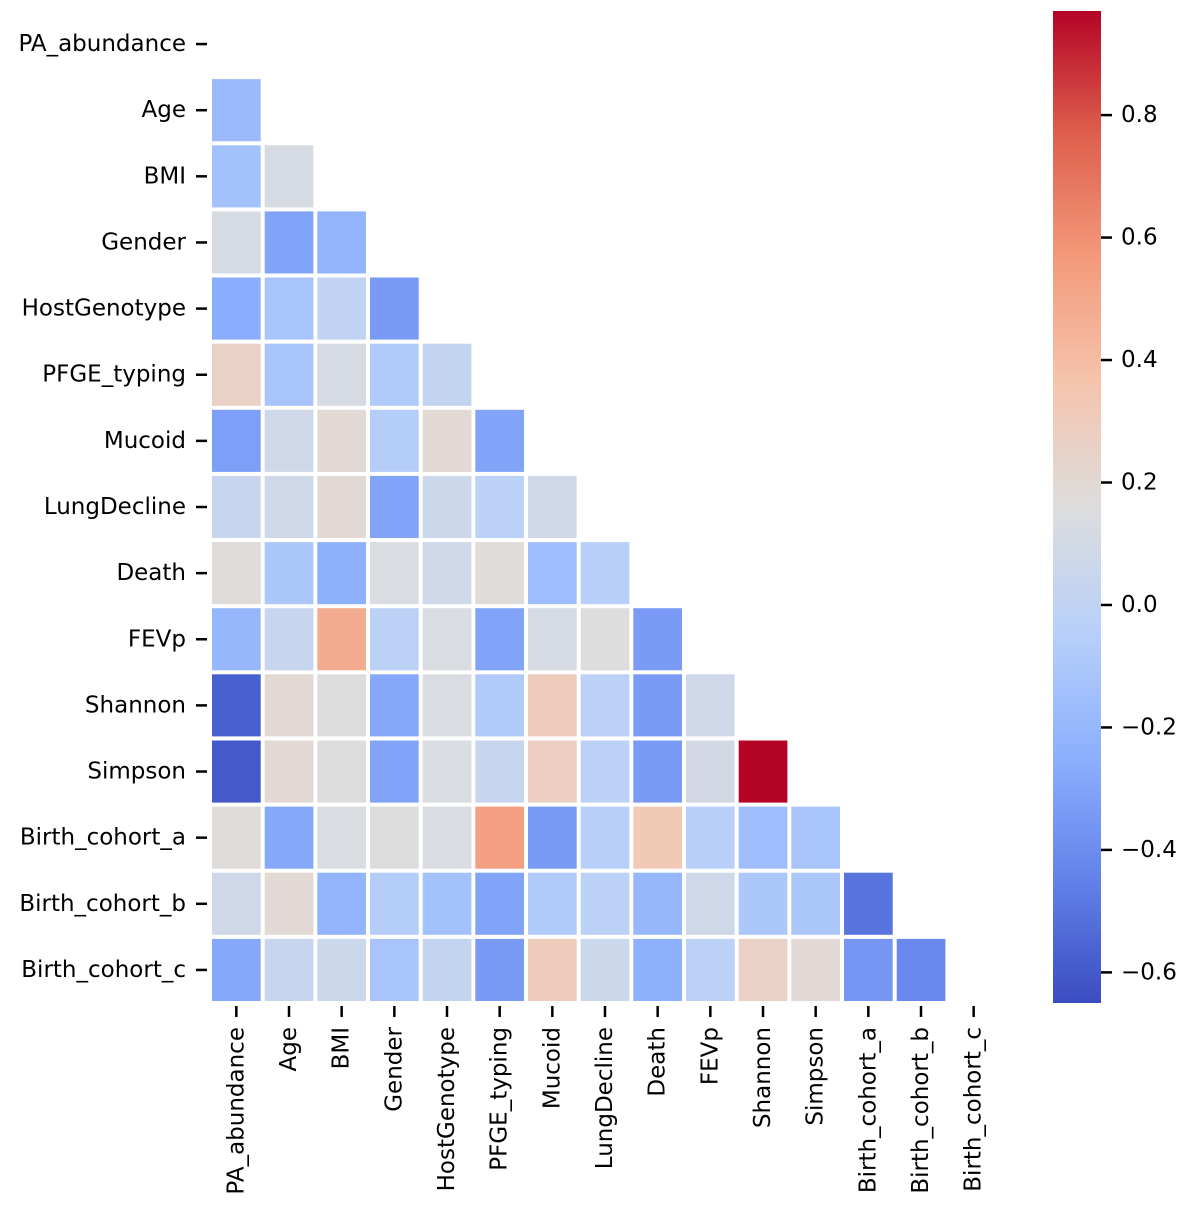  What do you see at coordinates (103, 970) in the screenshot?
I see `y-tick-label: Birth_cohort_c` at bounding box center [103, 970].